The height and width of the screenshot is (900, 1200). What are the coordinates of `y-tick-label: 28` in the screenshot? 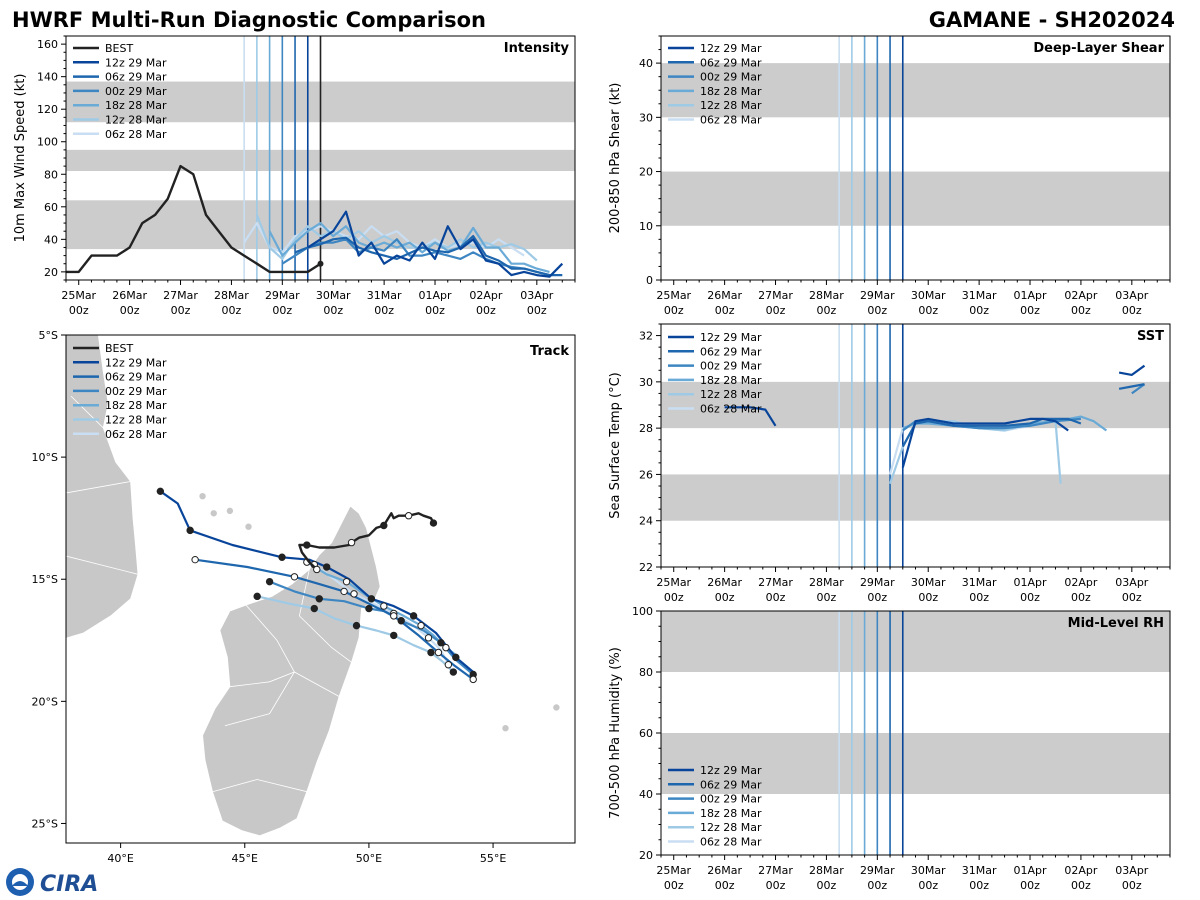 It's located at (646, 428).